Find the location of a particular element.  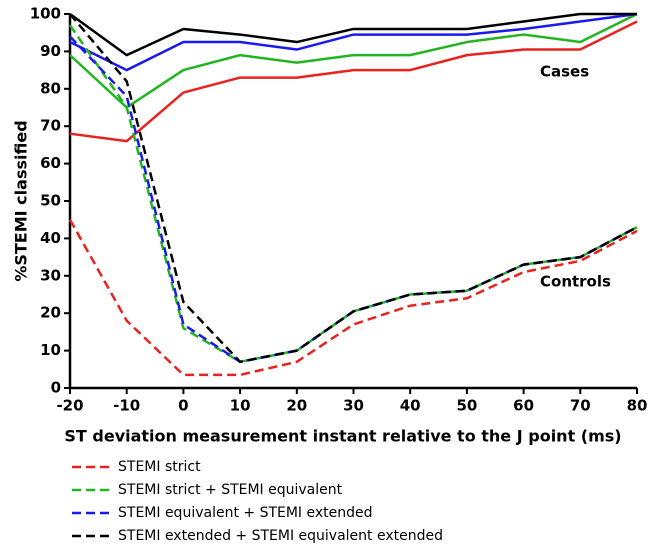

legend-label: STEMI equivalent + STEMI extended is located at coordinates (245, 513).